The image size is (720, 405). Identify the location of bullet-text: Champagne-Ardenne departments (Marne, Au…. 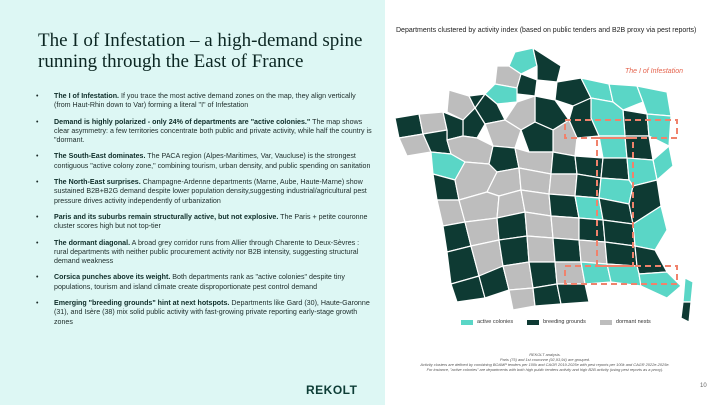
(210, 191).